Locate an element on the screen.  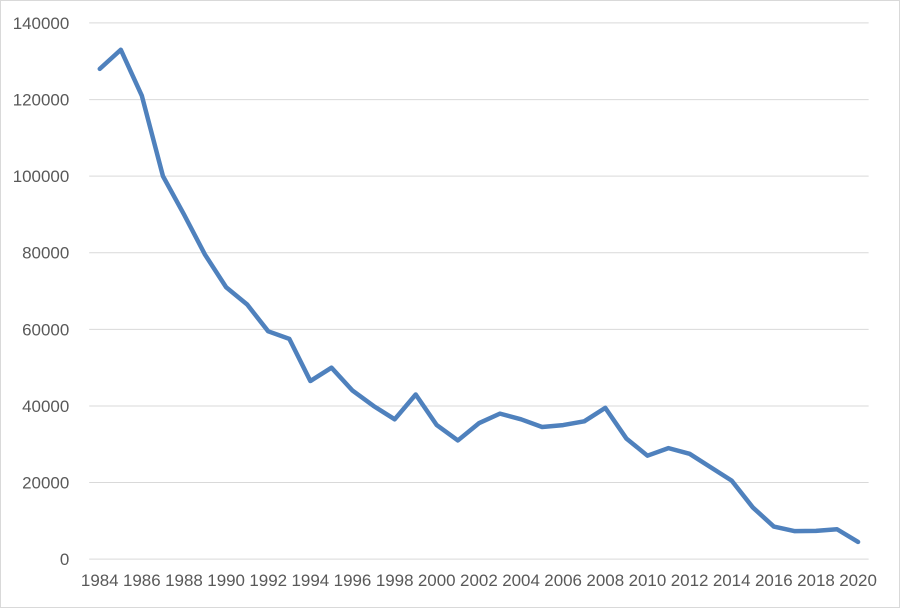
y-axis-tick-label: 40000 is located at coordinates (45, 406).